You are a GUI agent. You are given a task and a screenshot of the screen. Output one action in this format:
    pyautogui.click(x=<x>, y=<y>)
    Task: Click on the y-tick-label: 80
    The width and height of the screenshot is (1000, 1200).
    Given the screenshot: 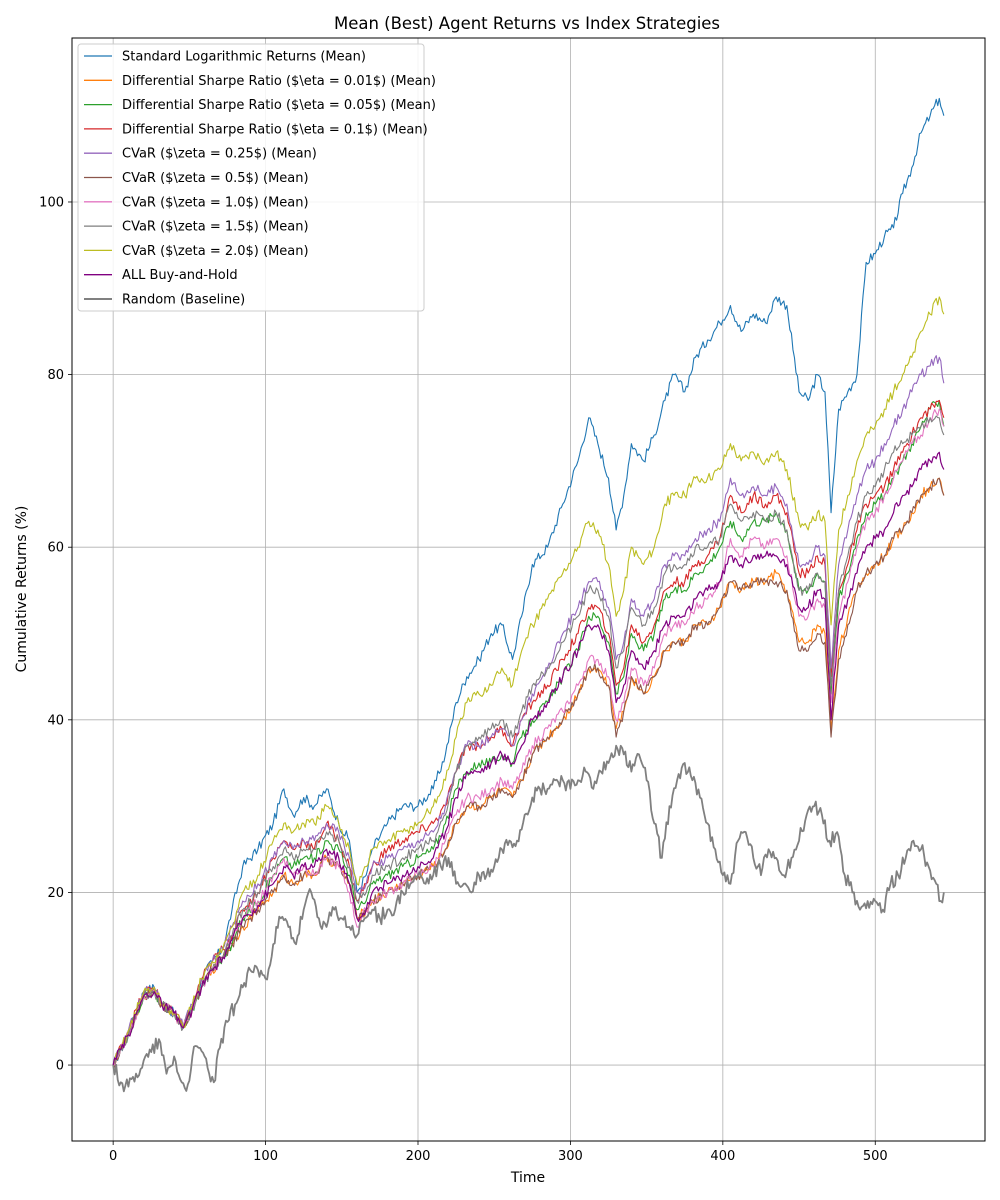 What is the action you would take?
    pyautogui.click(x=55, y=375)
    